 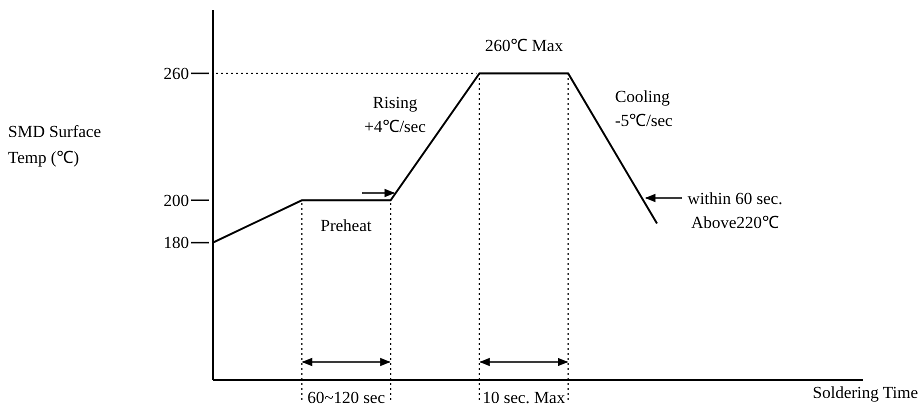 I want to click on y-tick-label: 200, so click(x=176, y=200).